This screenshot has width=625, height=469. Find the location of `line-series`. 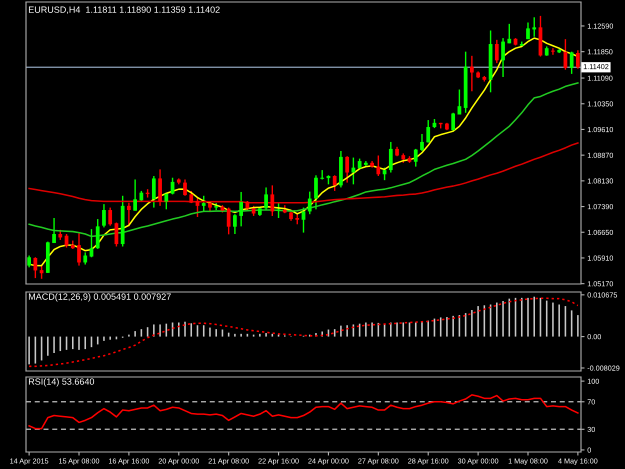

line-series is located at coordinates (303, 412).